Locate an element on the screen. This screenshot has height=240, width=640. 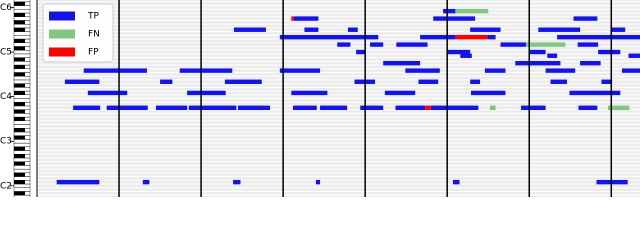
legend-swatch is located at coordinates (62, 16).